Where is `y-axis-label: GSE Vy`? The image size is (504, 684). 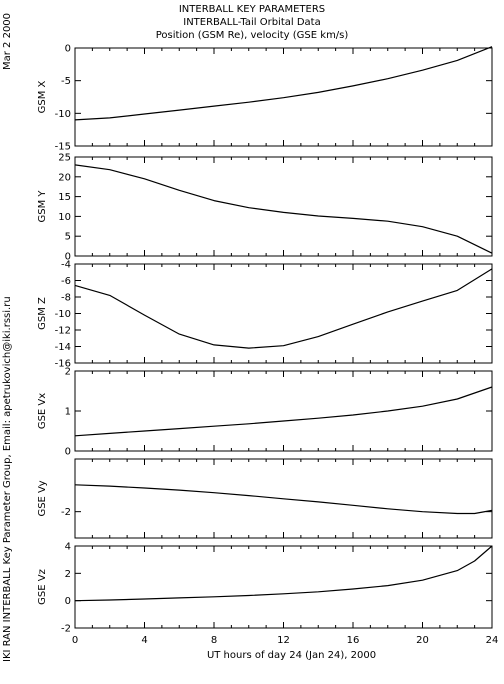 y-axis-label: GSE Vy is located at coordinates (42, 498).